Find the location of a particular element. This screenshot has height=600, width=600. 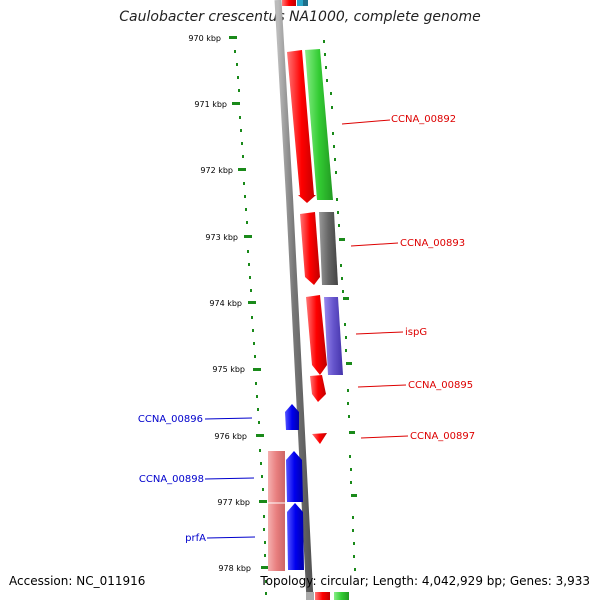

gene-ispG is located at coordinates (316, 335).